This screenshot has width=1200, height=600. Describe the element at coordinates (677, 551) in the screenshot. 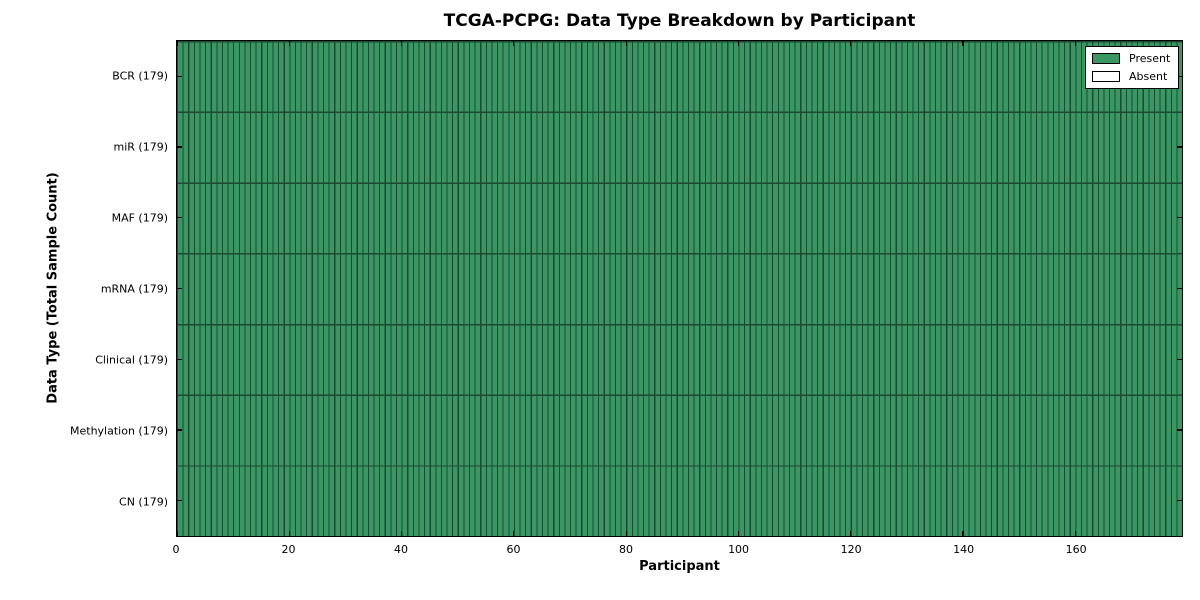

I see `x-axis-tick-labels: 0 20 40 60 80 100 120 140 160` at that location.